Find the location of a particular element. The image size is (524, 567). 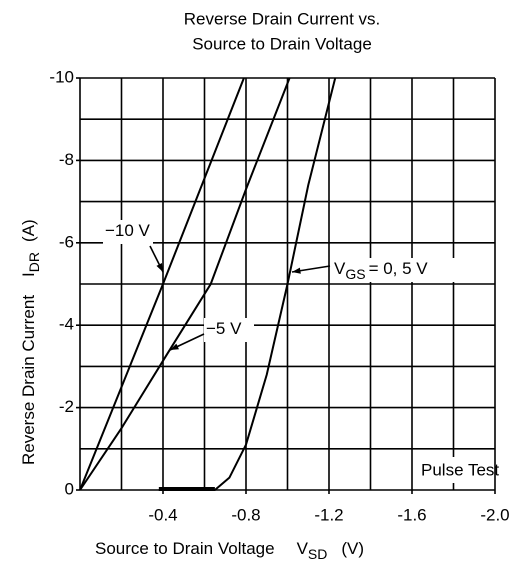

series-label-subscript: GS is located at coordinates (355, 274).